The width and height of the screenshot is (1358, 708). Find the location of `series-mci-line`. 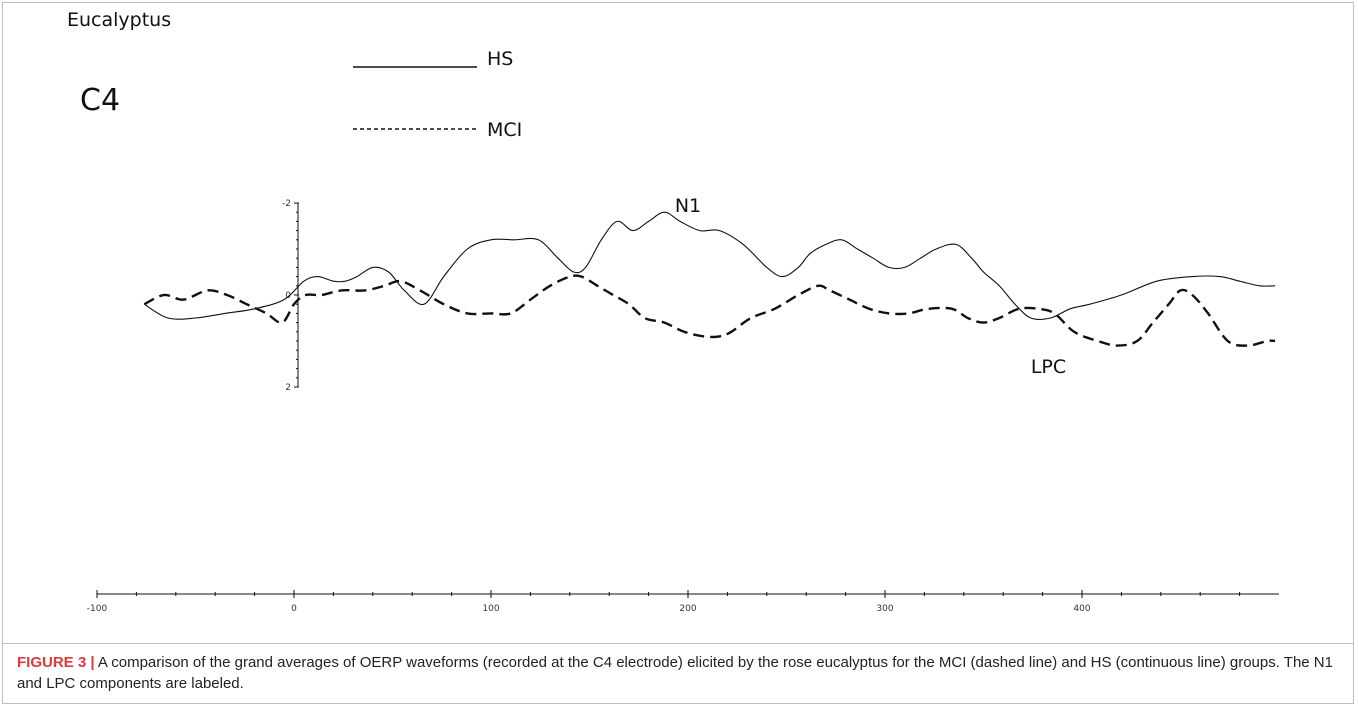

series-mci-line is located at coordinates (709, 310).